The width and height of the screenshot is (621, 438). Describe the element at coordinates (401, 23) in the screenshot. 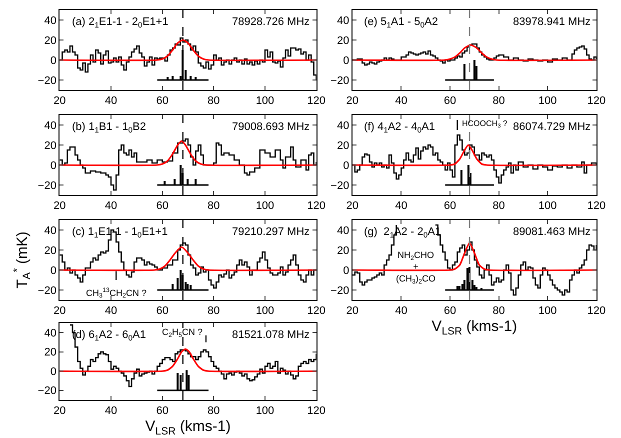

I see `text: (e) 5$_{1}$A1 - 5$_{0}$A2` at that location.